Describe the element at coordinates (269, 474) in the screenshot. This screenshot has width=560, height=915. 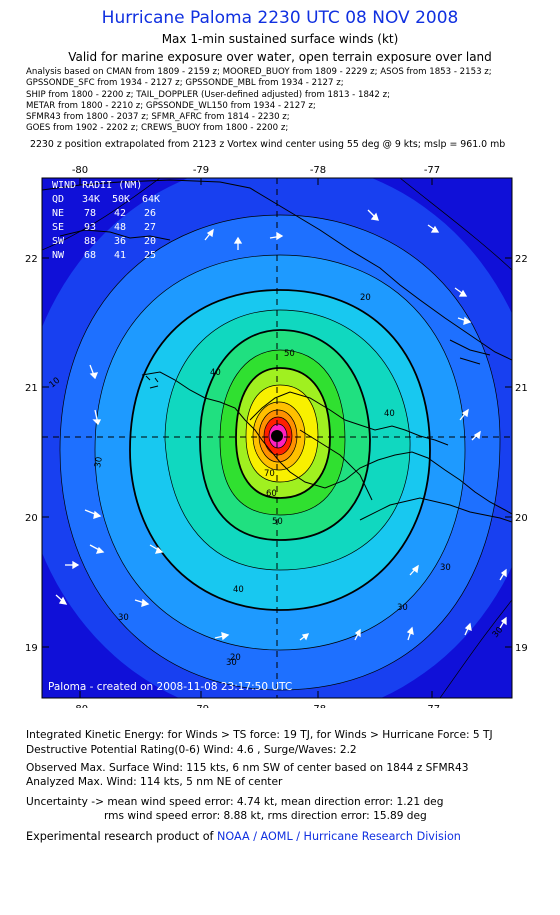
I see `contour-label: 70` at that location.